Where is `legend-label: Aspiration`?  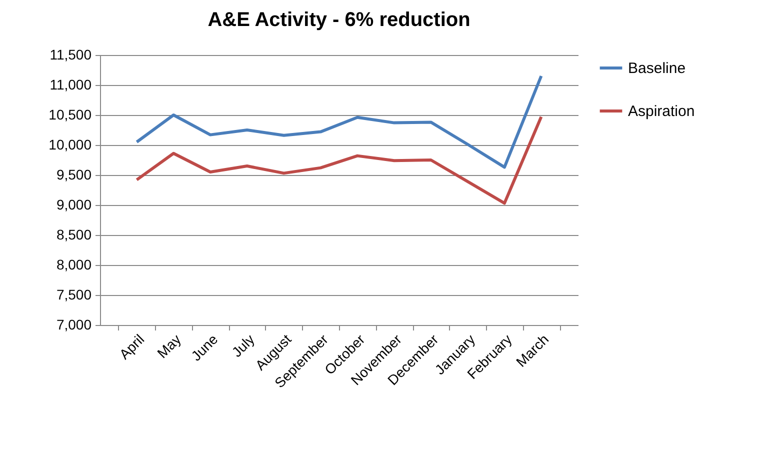 legend-label: Aspiration is located at coordinates (661, 111).